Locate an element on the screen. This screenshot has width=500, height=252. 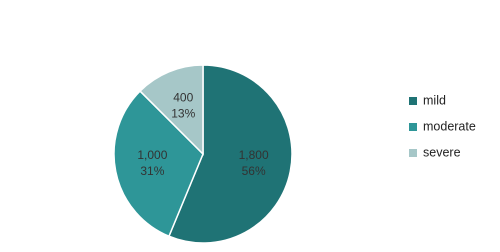
legend-label: severe is located at coordinates (442, 152).